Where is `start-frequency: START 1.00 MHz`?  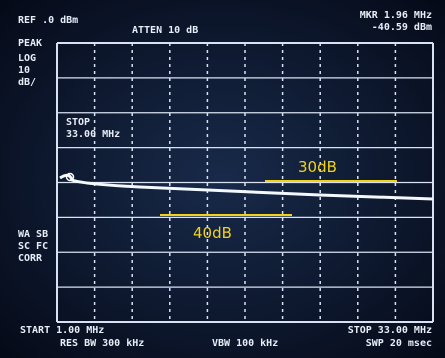
start-frequency: START 1.00 MHz is located at coordinates (62, 330).